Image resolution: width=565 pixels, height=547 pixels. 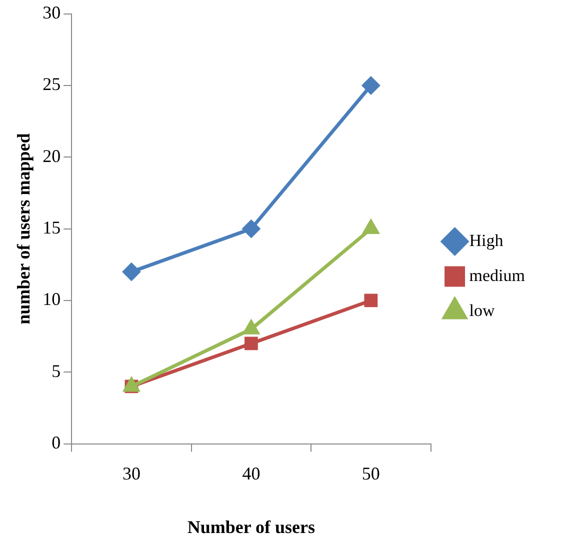 What do you see at coordinates (51, 12) in the screenshot?
I see `y-tick-label: 30` at bounding box center [51, 12].